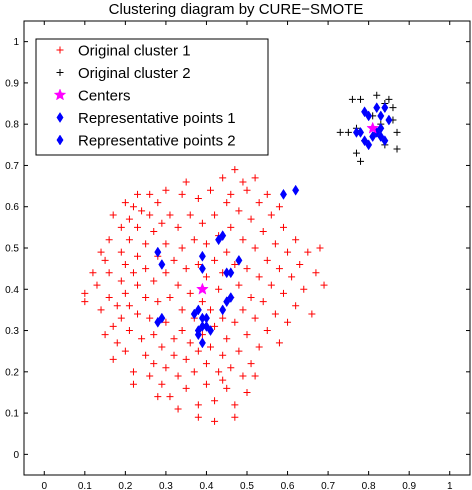 This screenshot has height=490, width=472. What do you see at coordinates (369, 485) in the screenshot?
I see `x-tick-label: 0.8` at bounding box center [369, 485].